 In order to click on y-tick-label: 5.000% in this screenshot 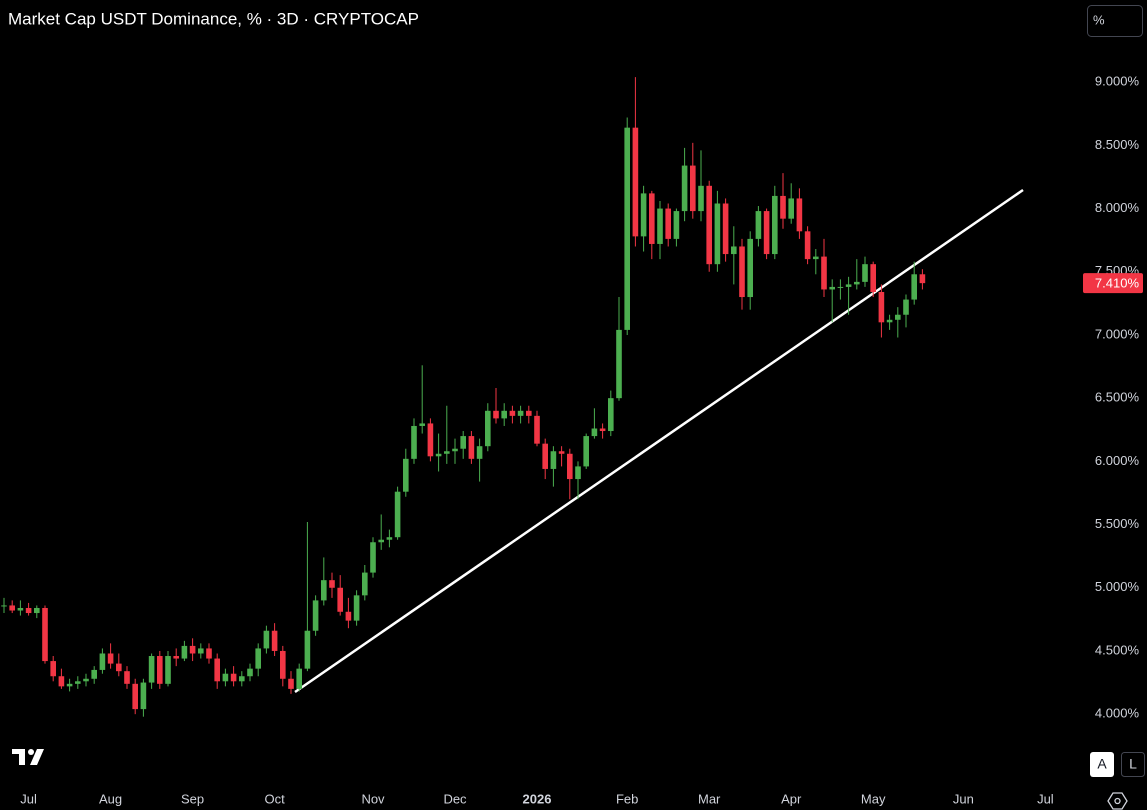, I will do `click(1117, 586)`.